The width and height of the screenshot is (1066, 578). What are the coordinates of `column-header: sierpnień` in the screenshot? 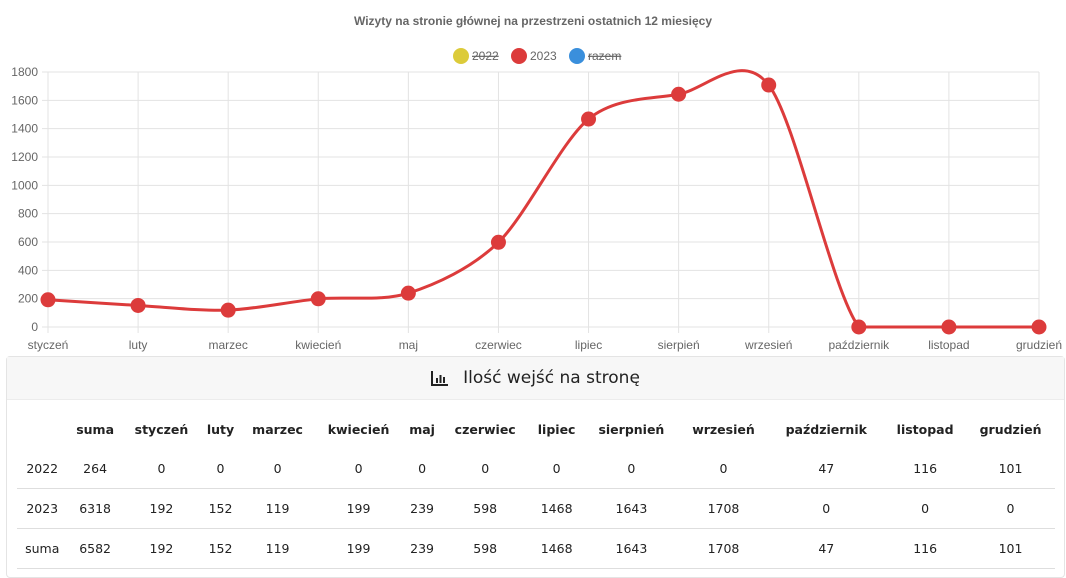 It's located at (631, 429).